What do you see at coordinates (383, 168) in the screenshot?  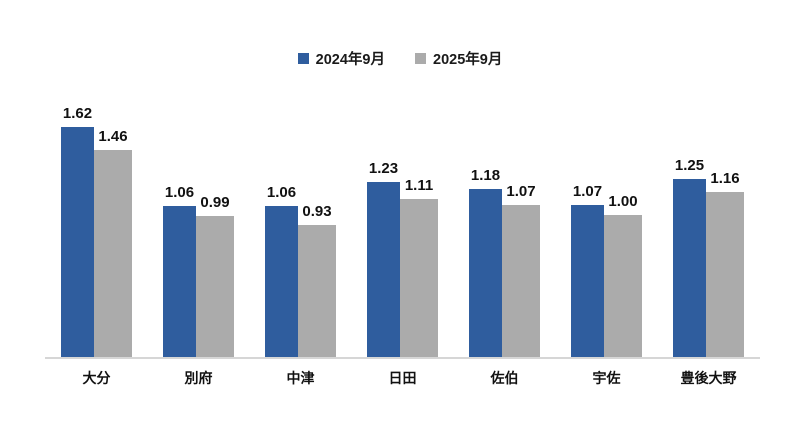 I see `value-label: 1.23` at bounding box center [383, 168].